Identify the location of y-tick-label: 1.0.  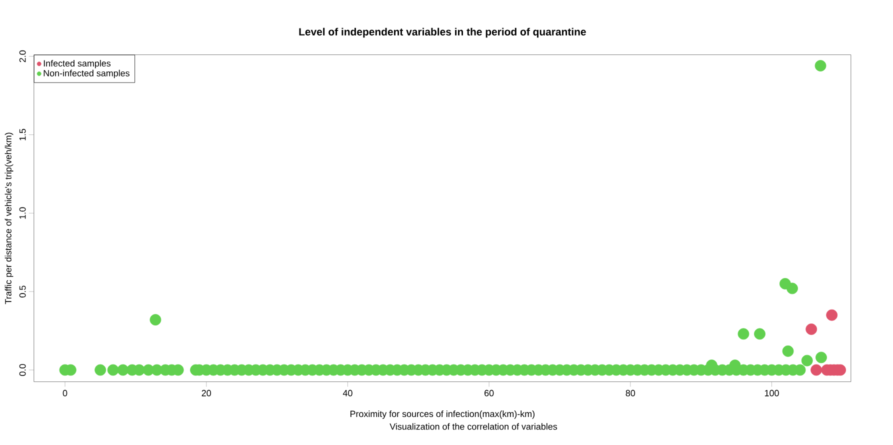
(22, 213).